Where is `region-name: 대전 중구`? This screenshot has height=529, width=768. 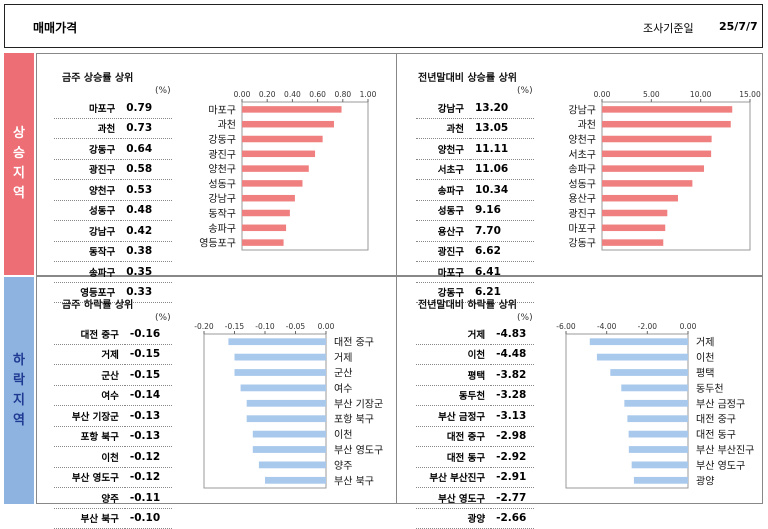 region-name: 대전 중구 is located at coordinates (89, 334).